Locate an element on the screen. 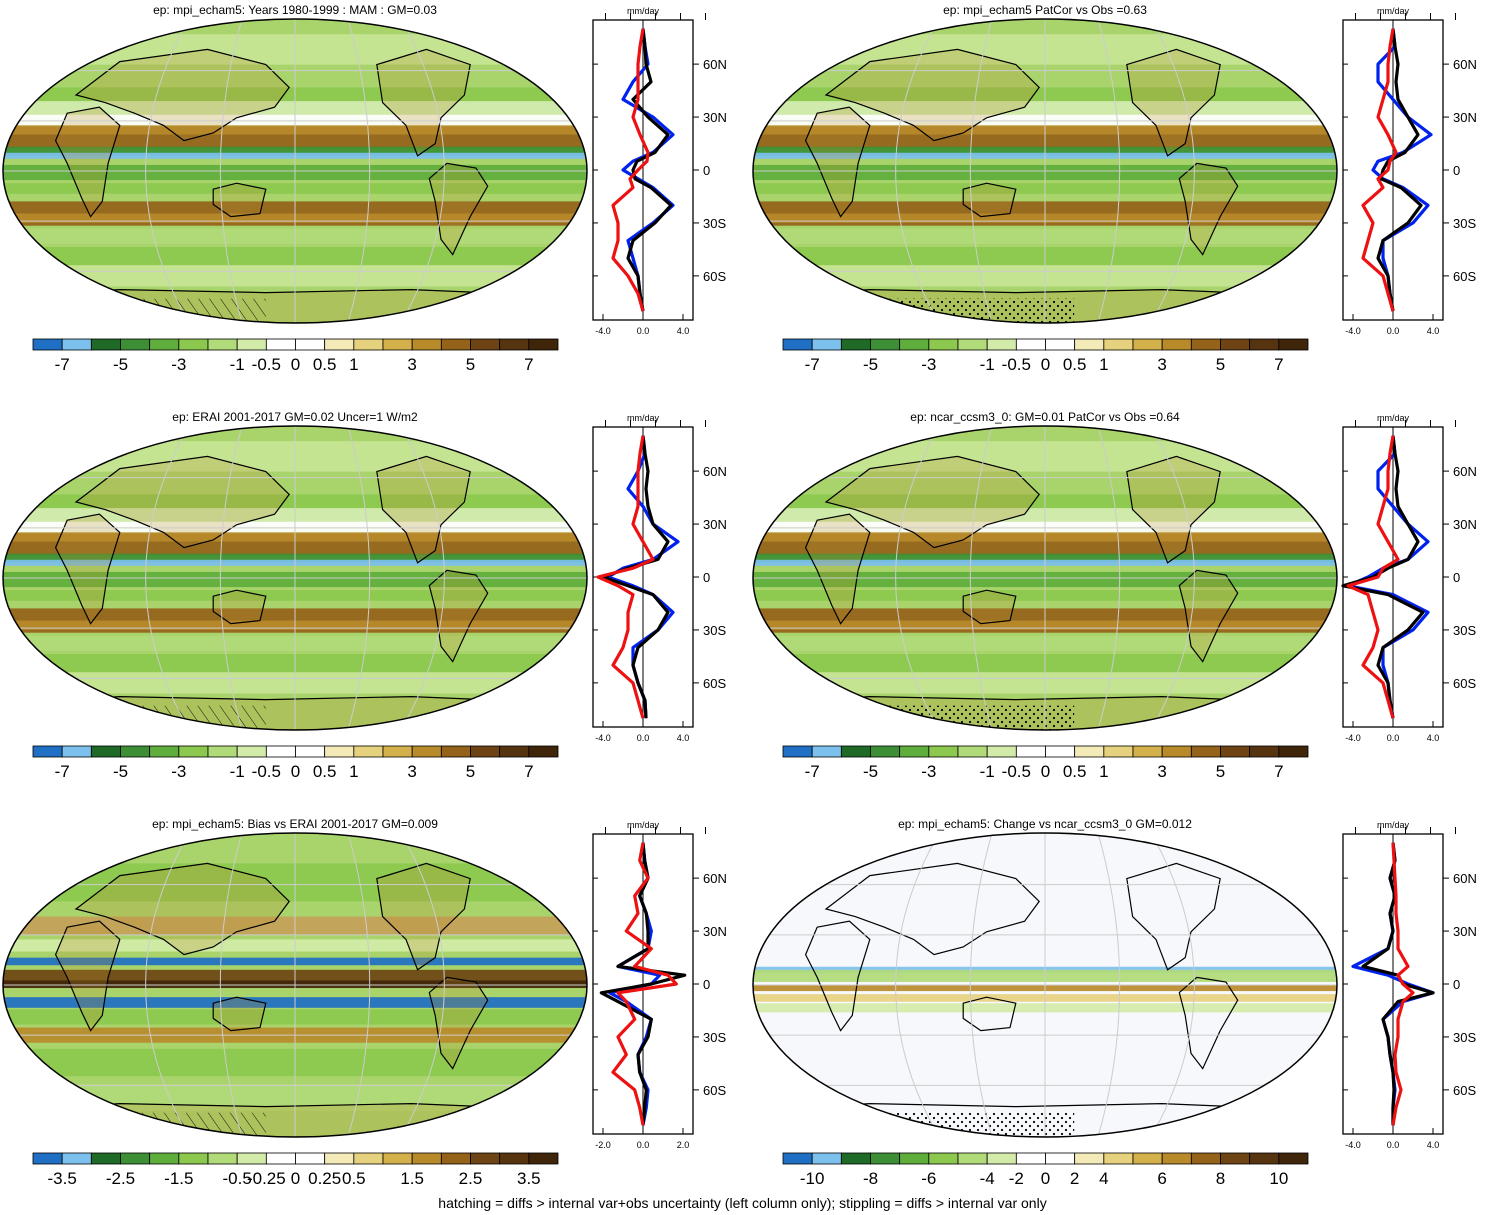 This screenshot has width=1485, height=1215. colorbar-label: -2 is located at coordinates (1016, 1178).